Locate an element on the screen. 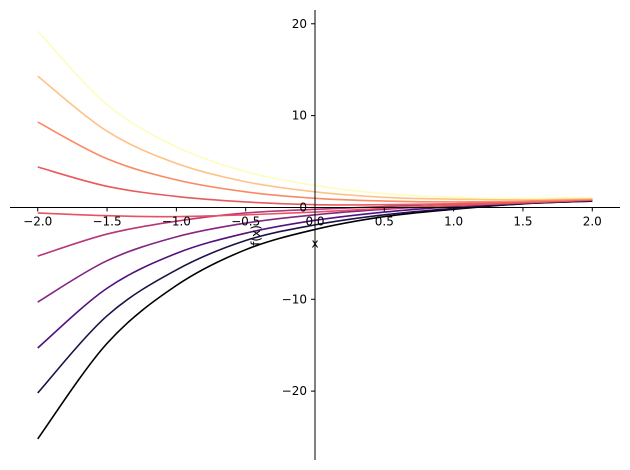 The image size is (630, 470). x-ticks: −2.0 −1.5 −1.0 −0.5 0.0 0.5 1.0 1.5 2.0 is located at coordinates (312, 217).